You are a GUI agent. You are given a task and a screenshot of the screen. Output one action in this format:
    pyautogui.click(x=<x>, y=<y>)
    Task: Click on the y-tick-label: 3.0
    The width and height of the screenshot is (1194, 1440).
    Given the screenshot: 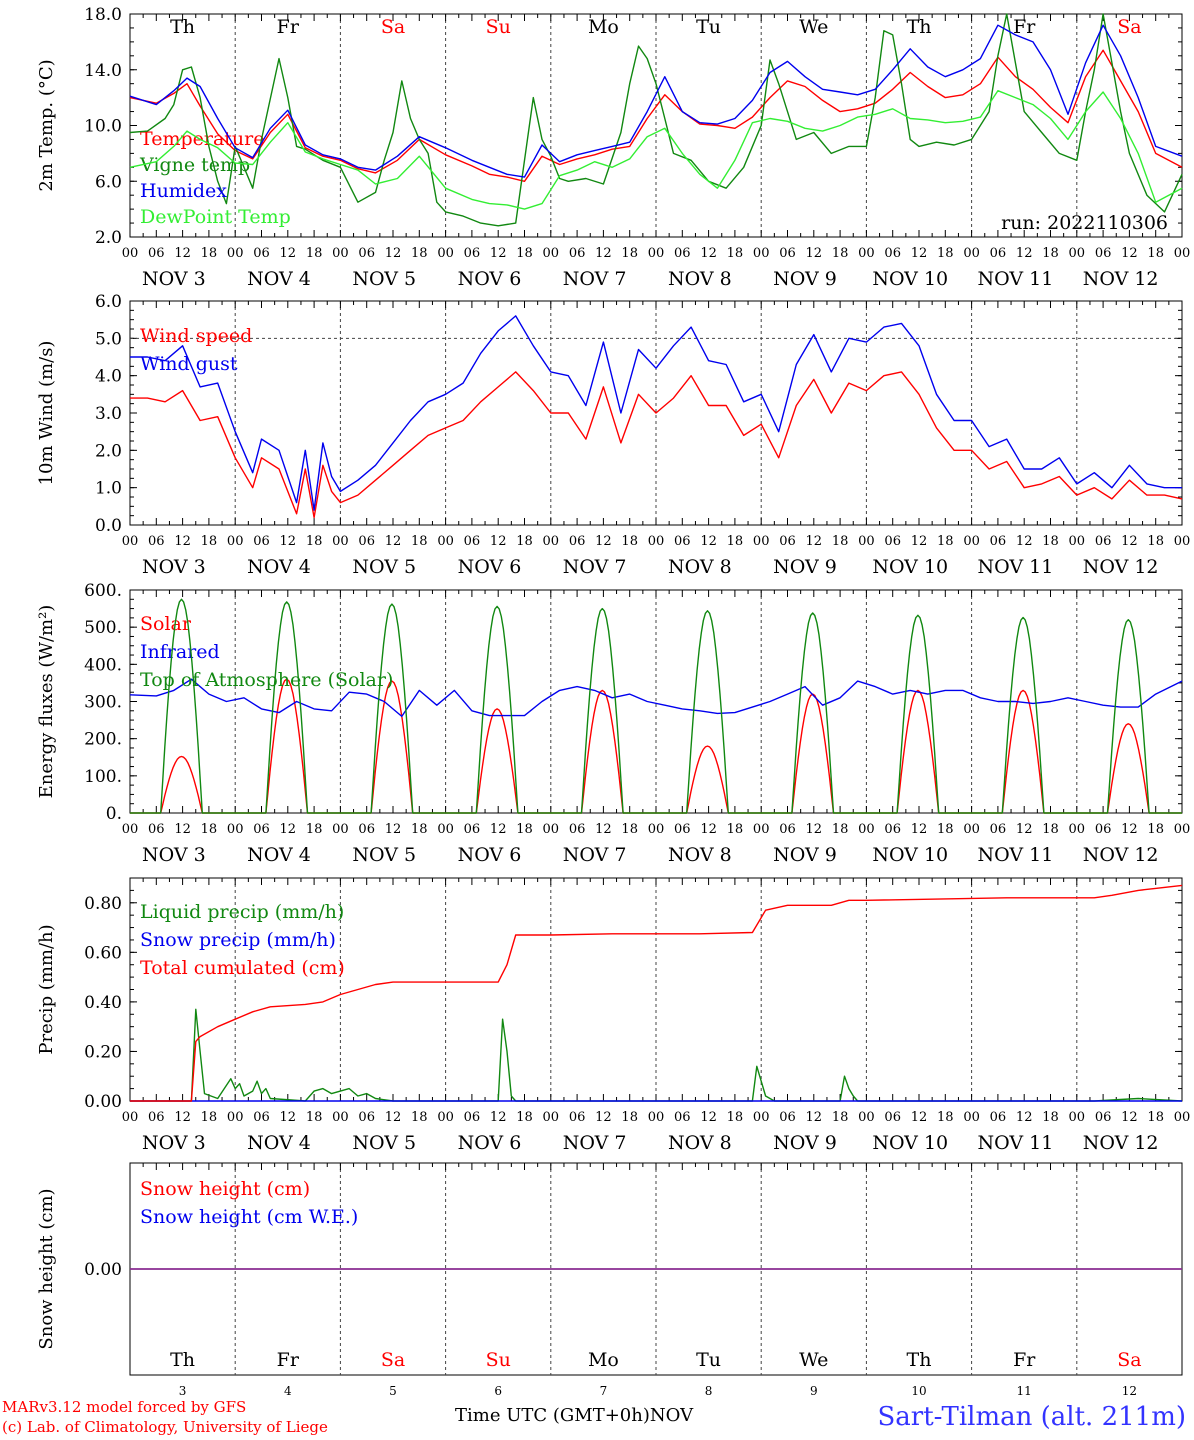 What is the action you would take?
    pyautogui.click(x=108, y=414)
    